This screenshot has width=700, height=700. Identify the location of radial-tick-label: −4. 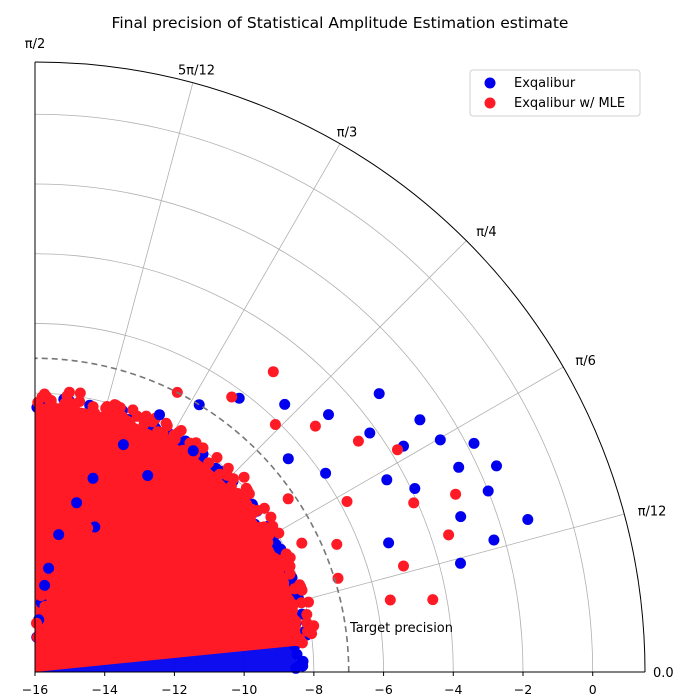
(453, 689).